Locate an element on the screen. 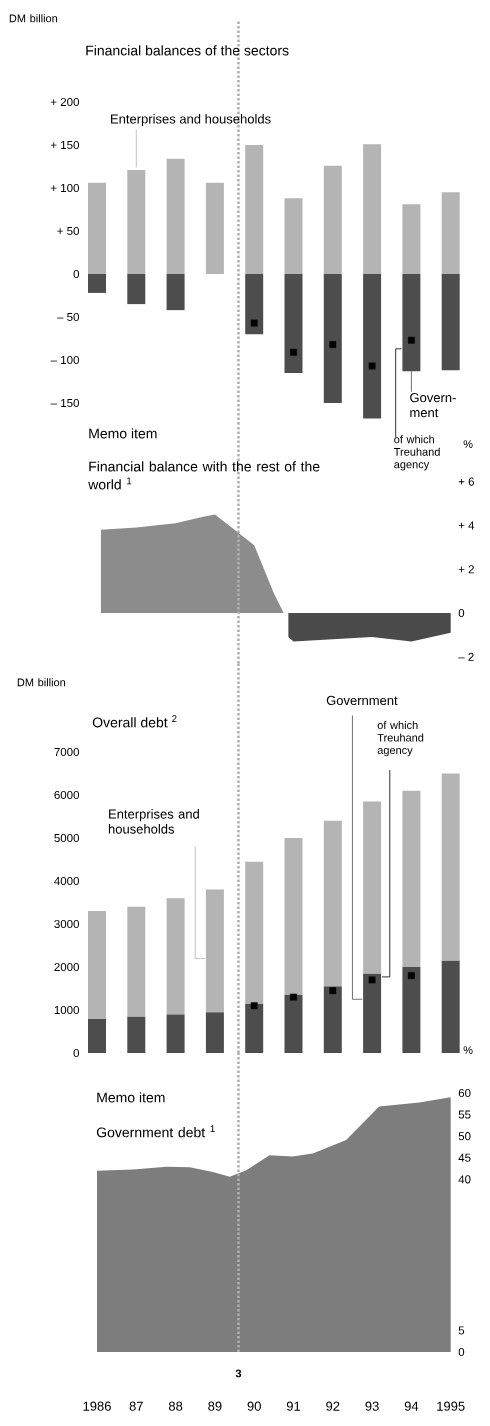  x-tick-label: 92 is located at coordinates (333, 1406).